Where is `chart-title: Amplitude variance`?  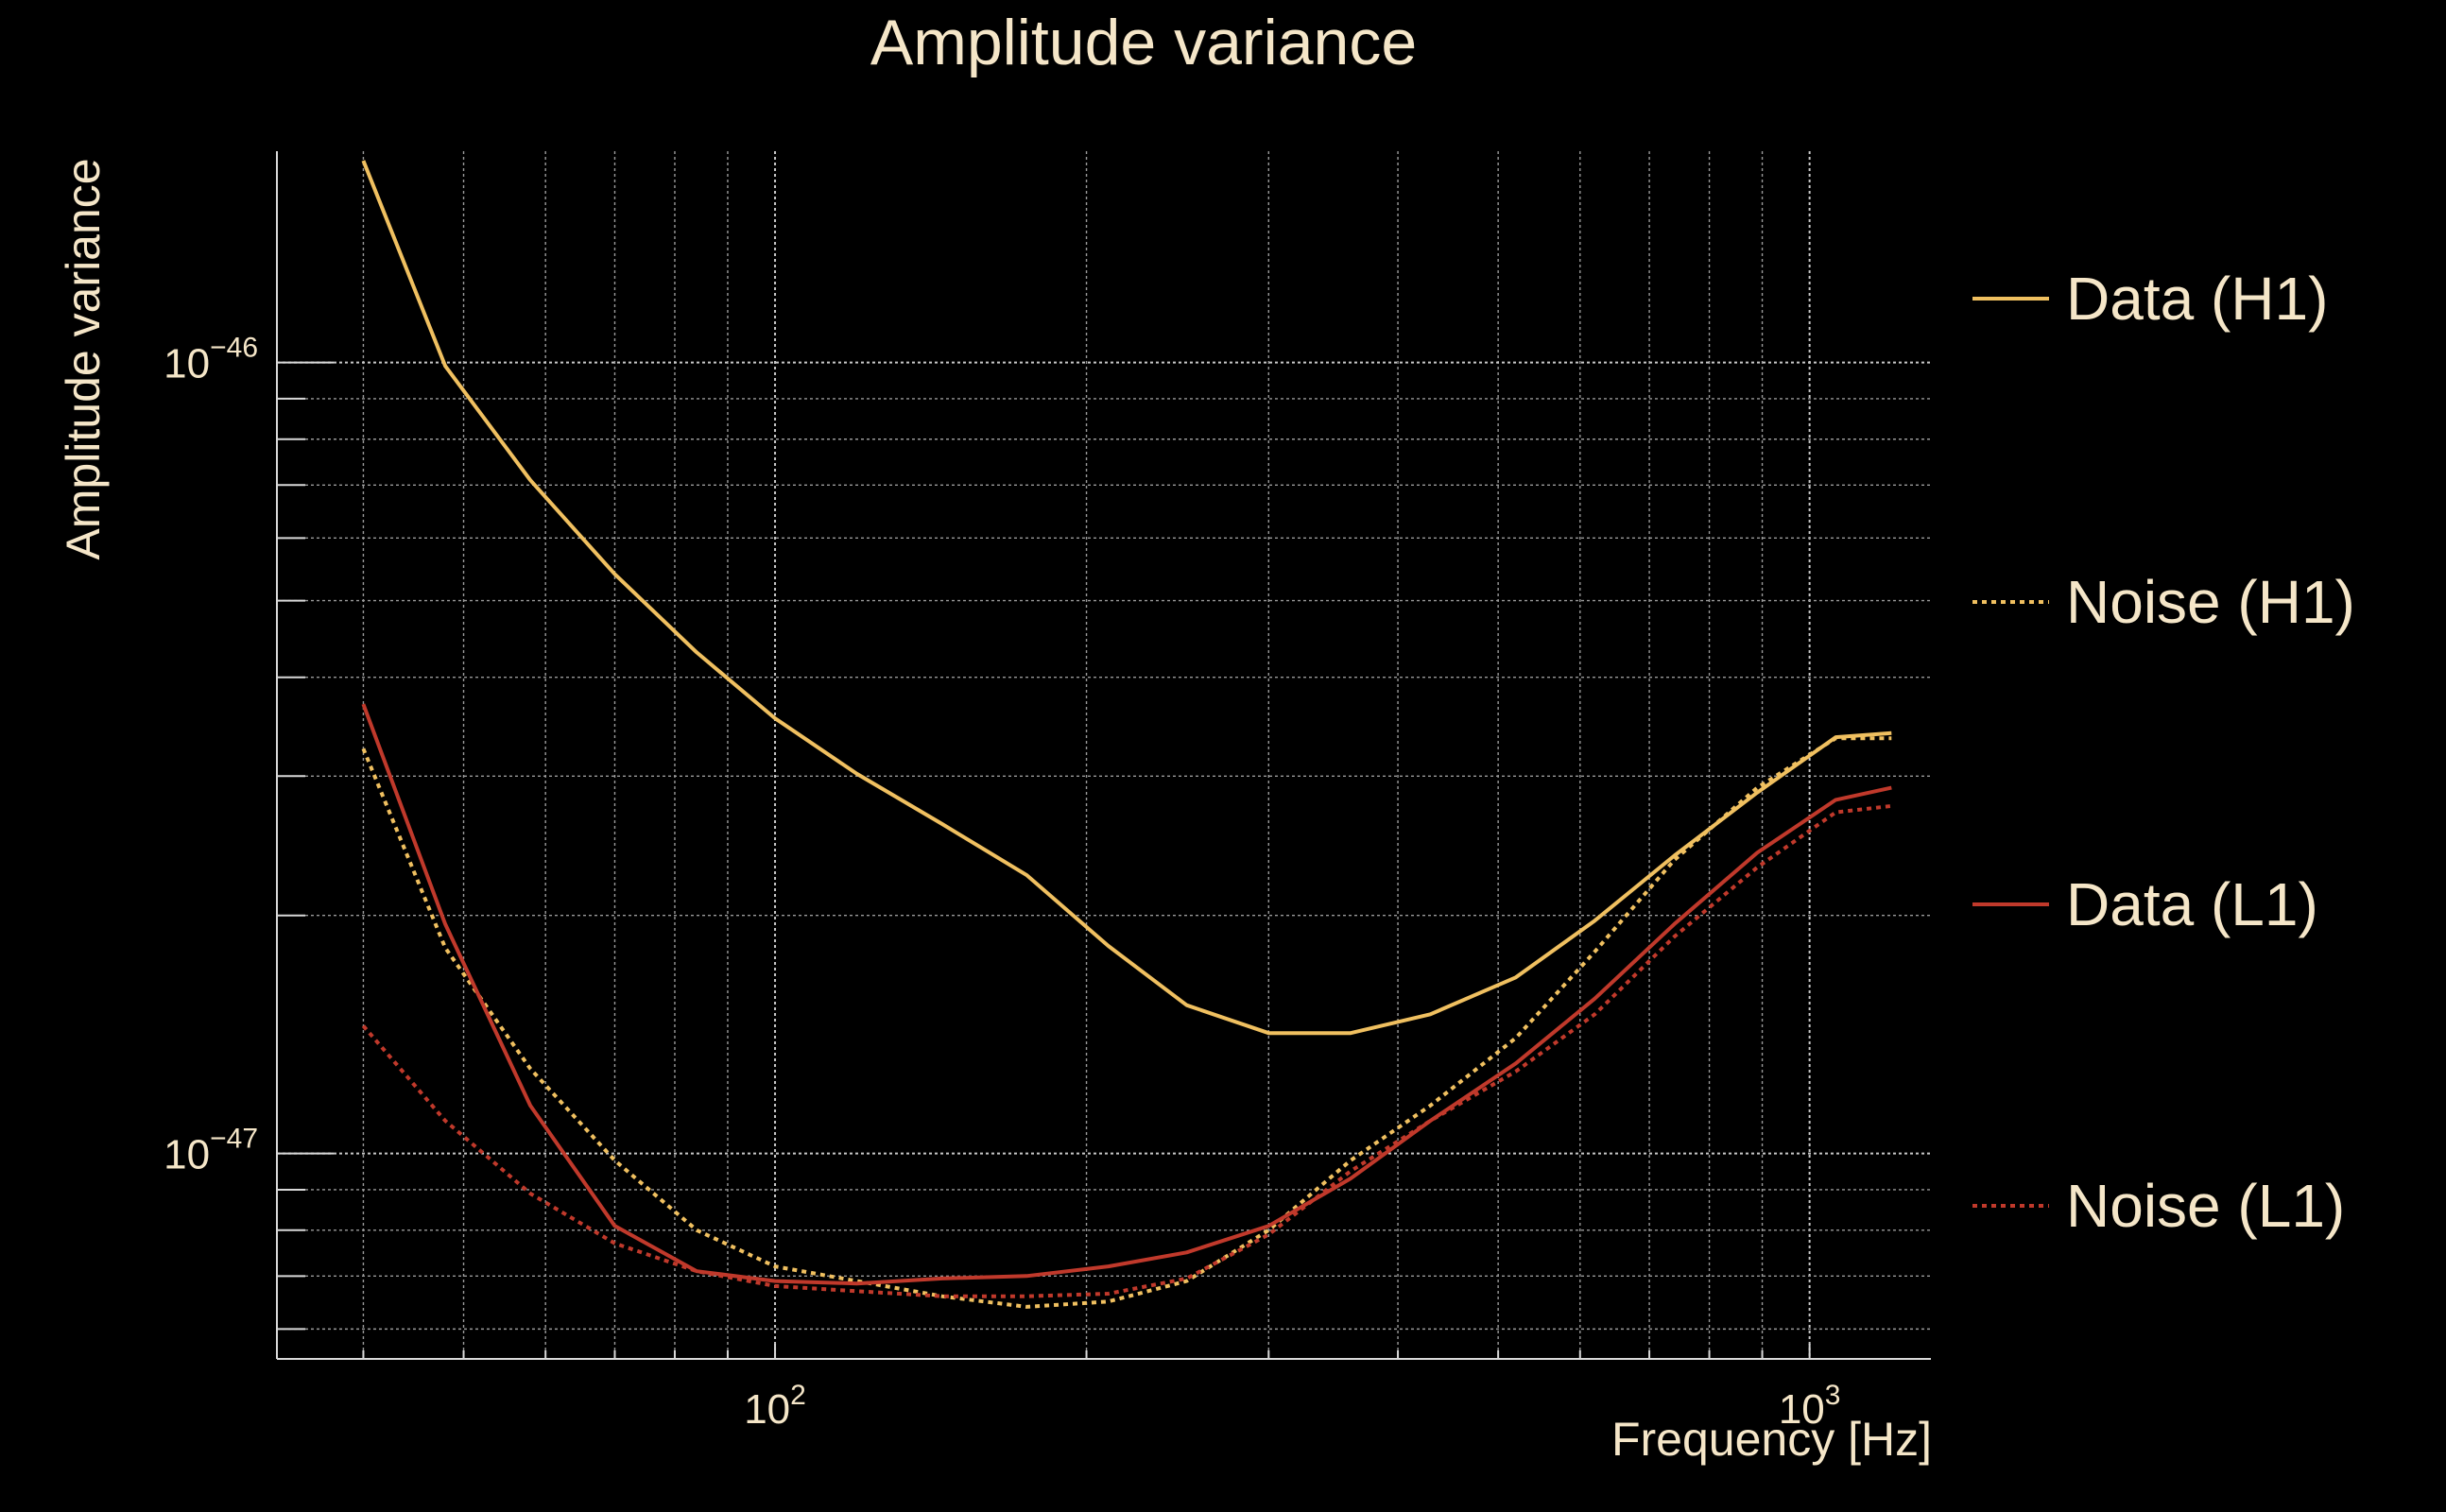 chart-title: Amplitude variance is located at coordinates (1144, 42).